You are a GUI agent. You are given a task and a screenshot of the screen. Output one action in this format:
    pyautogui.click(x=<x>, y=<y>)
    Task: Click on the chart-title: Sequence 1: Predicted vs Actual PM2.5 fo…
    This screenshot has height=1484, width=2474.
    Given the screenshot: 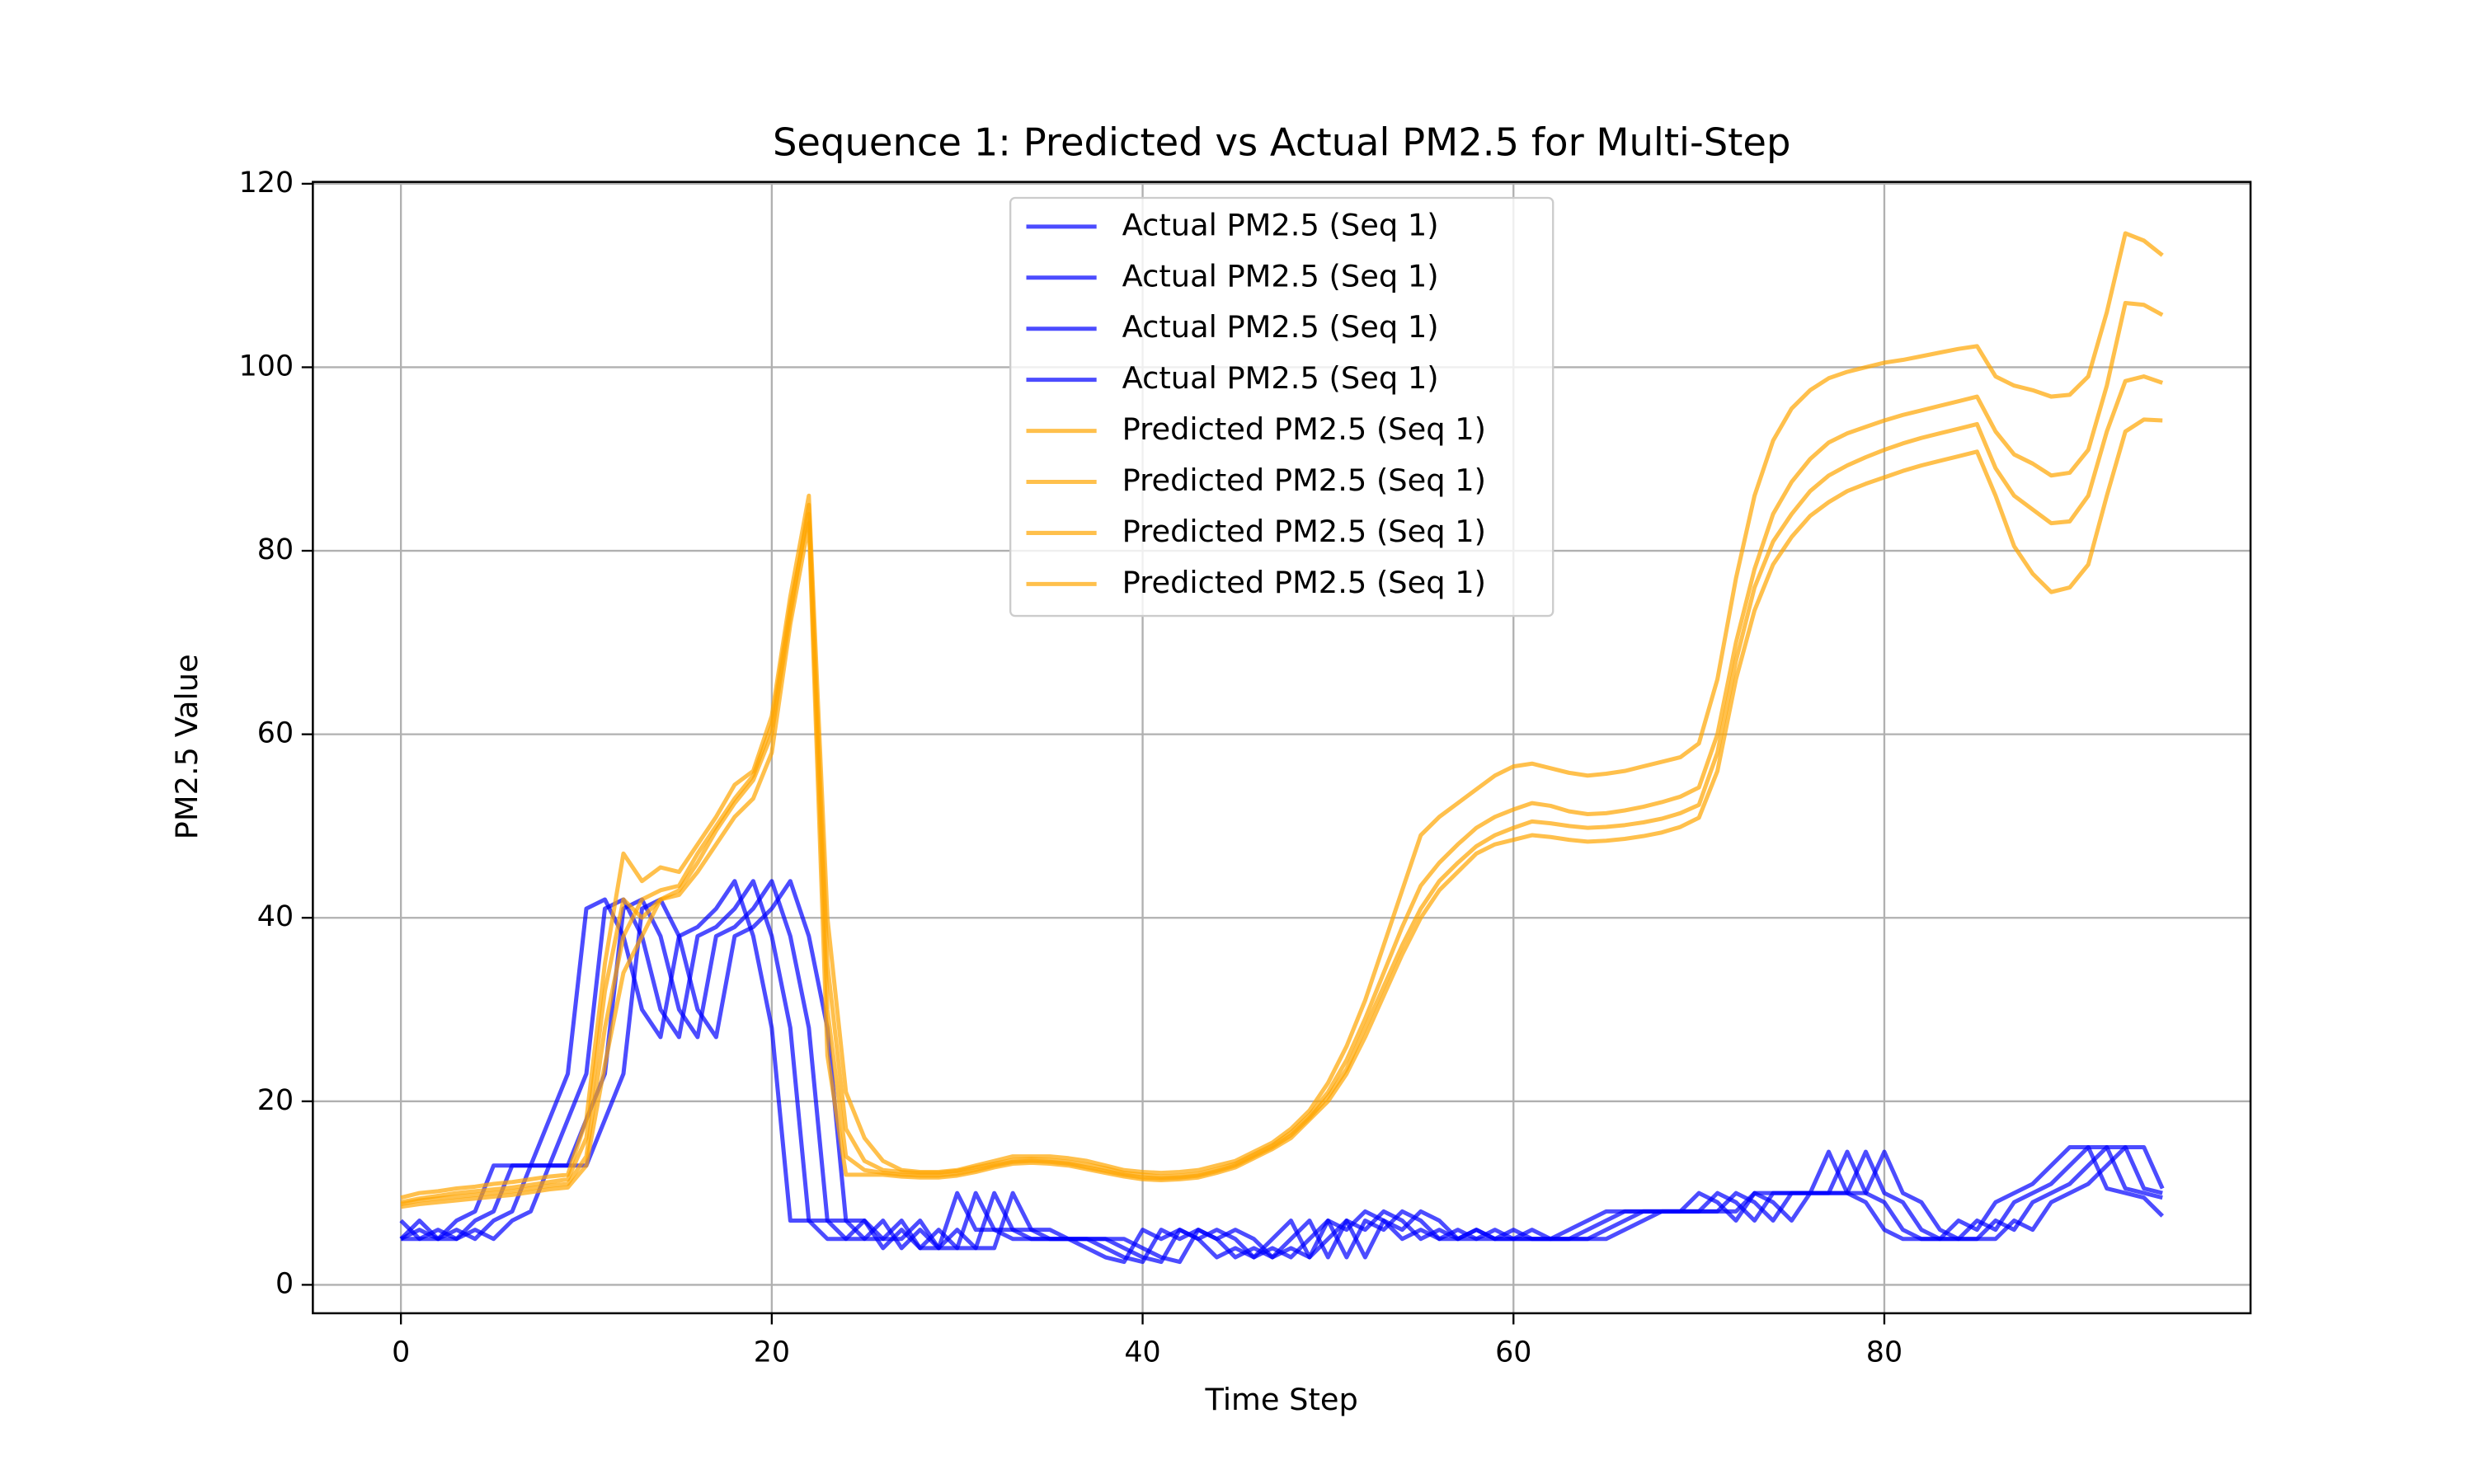 What is the action you would take?
    pyautogui.click(x=1282, y=142)
    